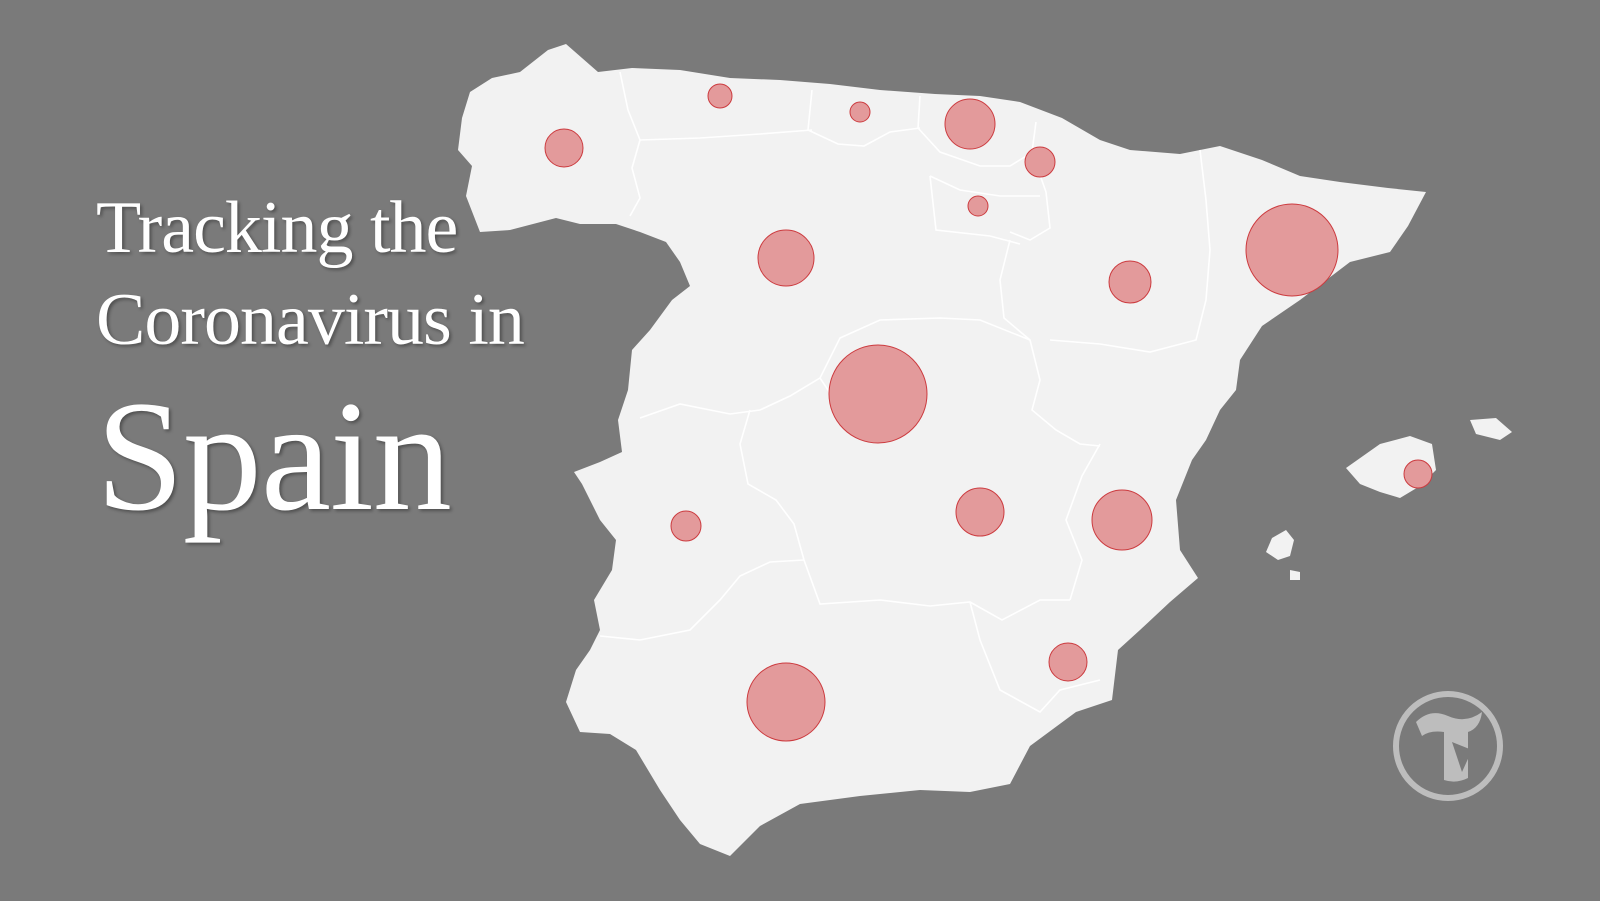 Image resolution: width=1600 pixels, height=901 pixels. What do you see at coordinates (978, 206) in the screenshot?
I see `bubble-la-rioja` at bounding box center [978, 206].